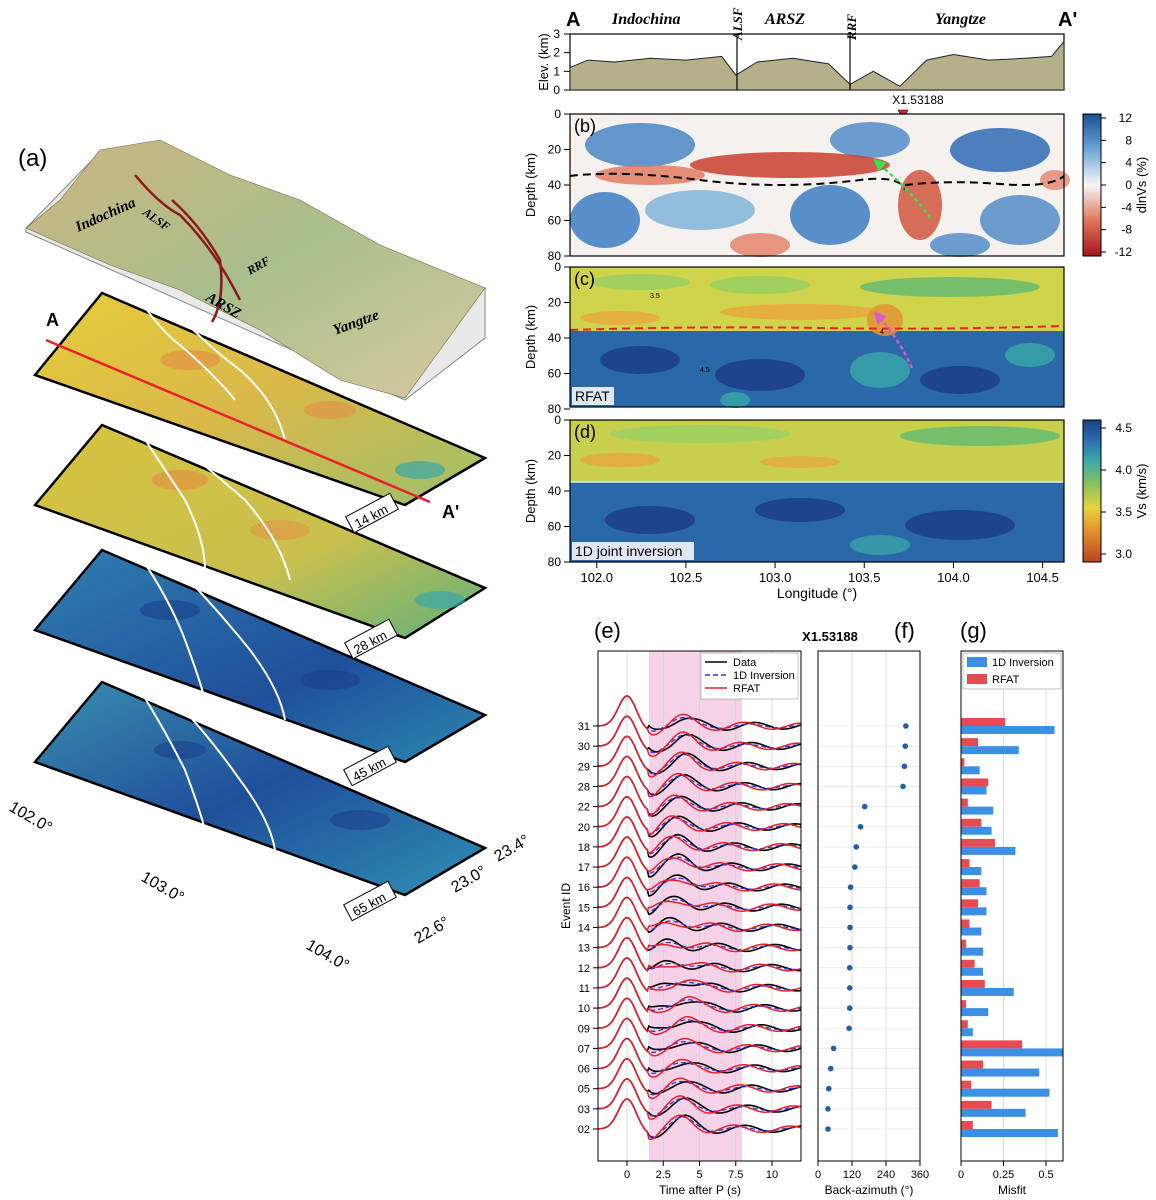 The image size is (1156, 1200). What do you see at coordinates (584, 1009) in the screenshot?
I see `event-id-label: 10` at bounding box center [584, 1009].